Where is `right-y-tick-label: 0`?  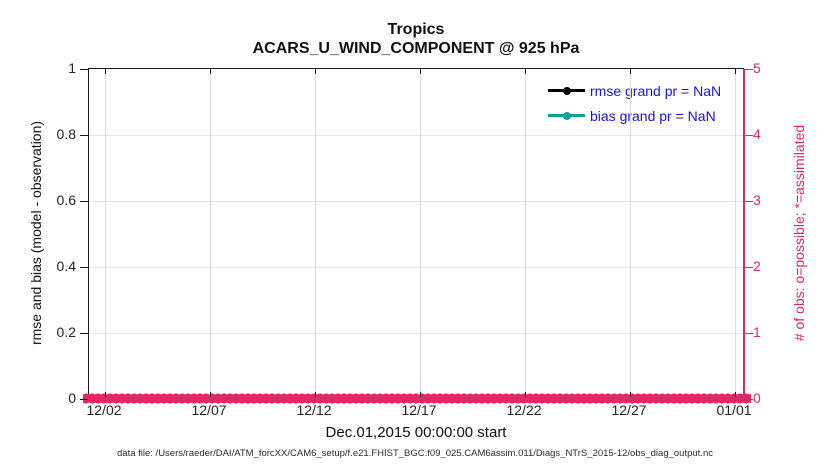
right-y-tick-label: 0 is located at coordinates (757, 398).